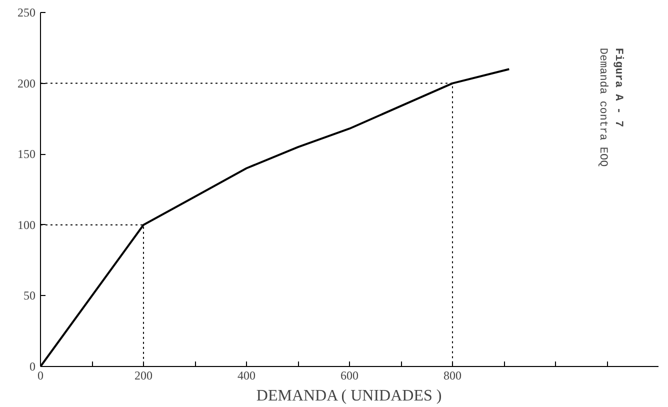 This screenshot has width=668, height=407. Describe the element at coordinates (27, 13) in the screenshot. I see `y-tick-label: 250` at that location.